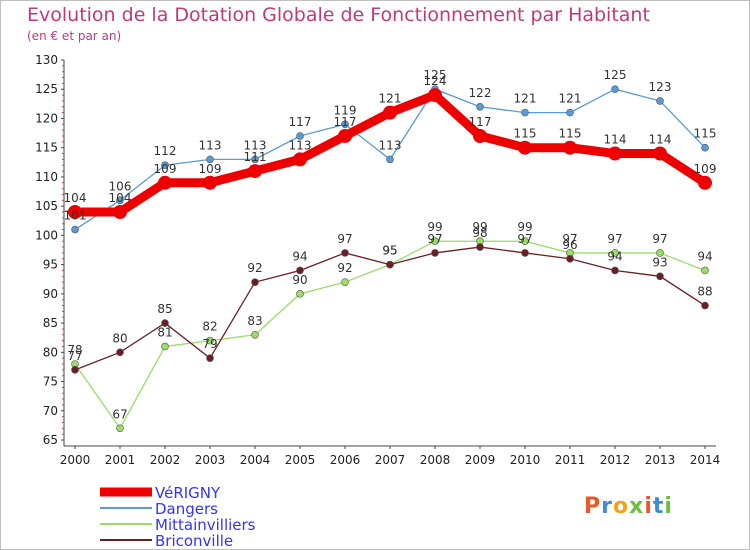 The width and height of the screenshot is (750, 550). What do you see at coordinates (704, 292) in the screenshot?
I see `data-label: 88` at bounding box center [704, 292].